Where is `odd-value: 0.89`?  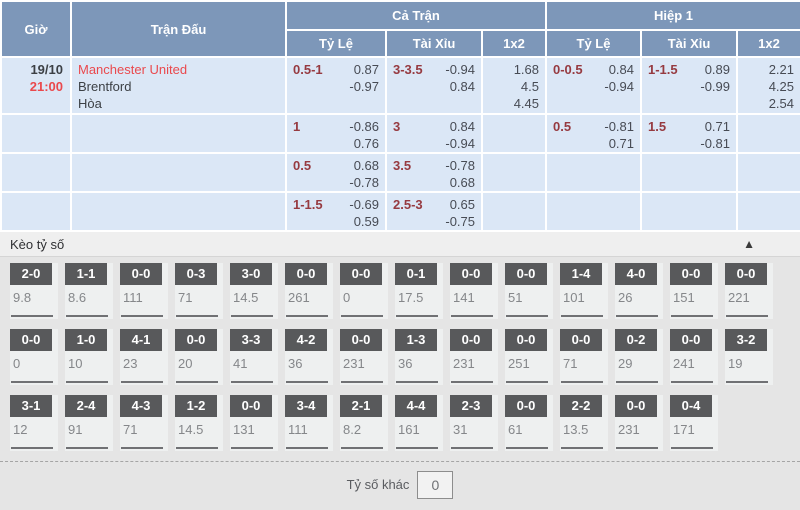 odd-value: 0.89 is located at coordinates (717, 69).